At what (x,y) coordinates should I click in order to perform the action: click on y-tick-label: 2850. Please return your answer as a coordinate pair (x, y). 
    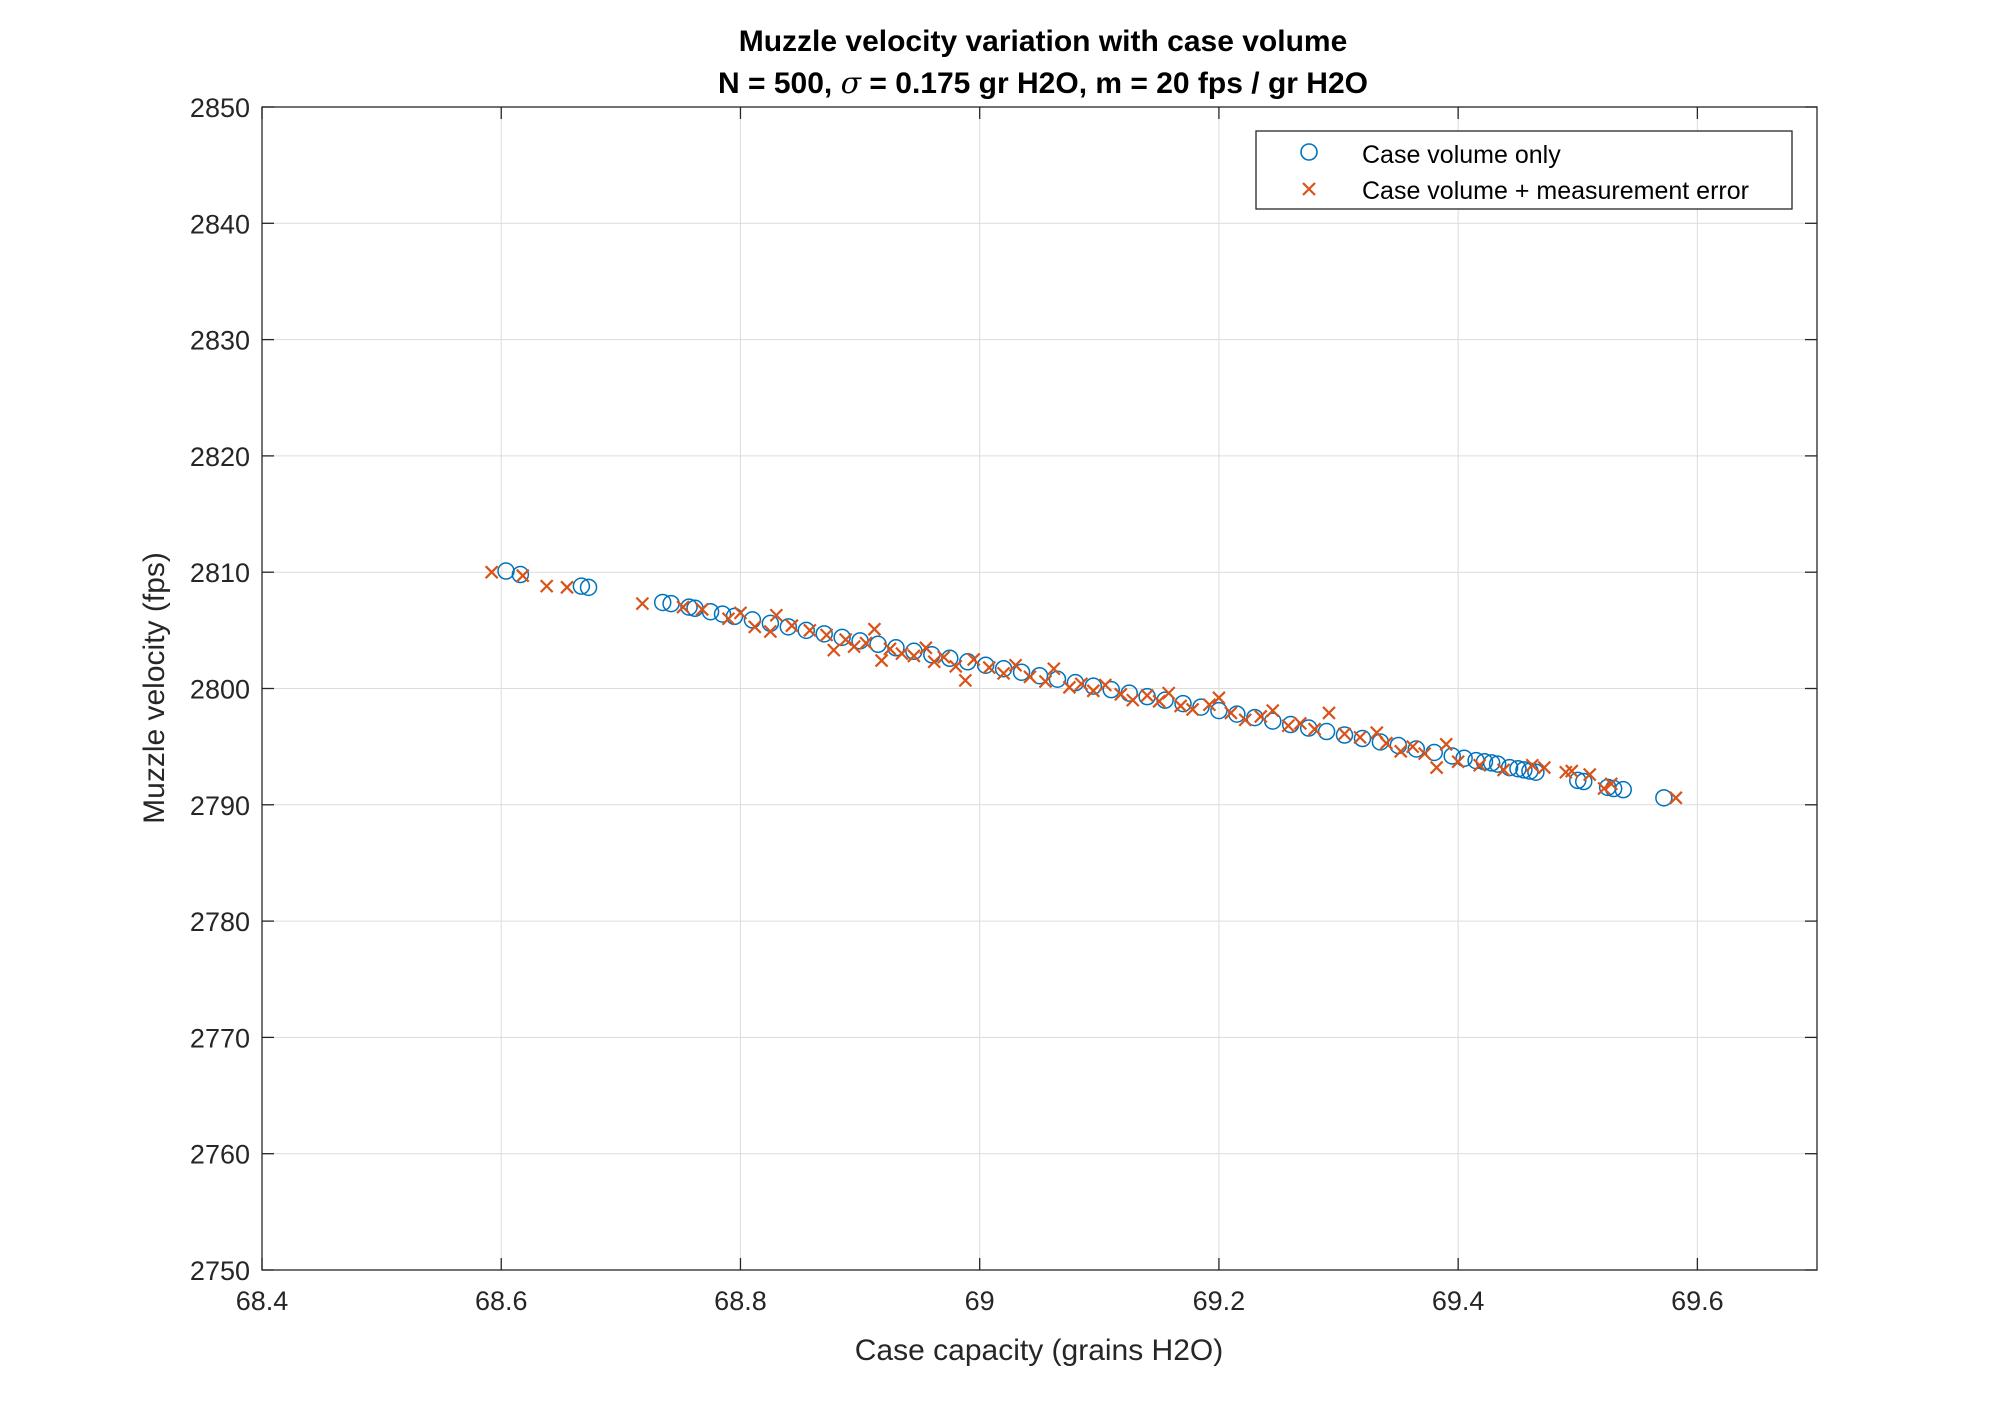
    Looking at the image, I should click on (220, 108).